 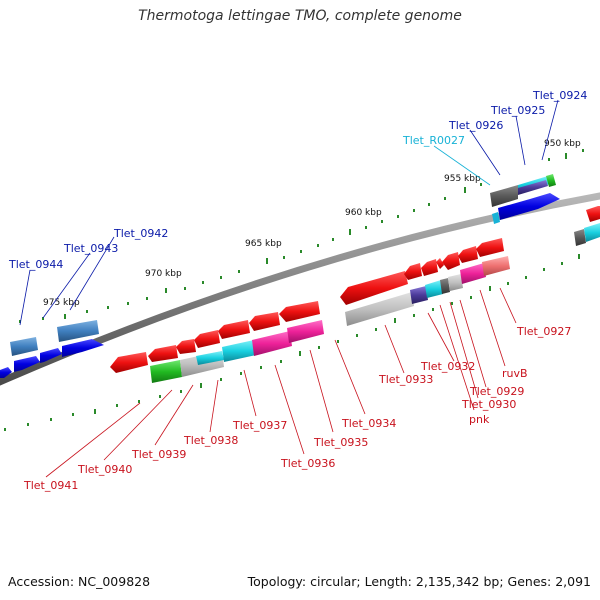 I want to click on scale-label-955: 955 kbp, so click(x=462, y=179).